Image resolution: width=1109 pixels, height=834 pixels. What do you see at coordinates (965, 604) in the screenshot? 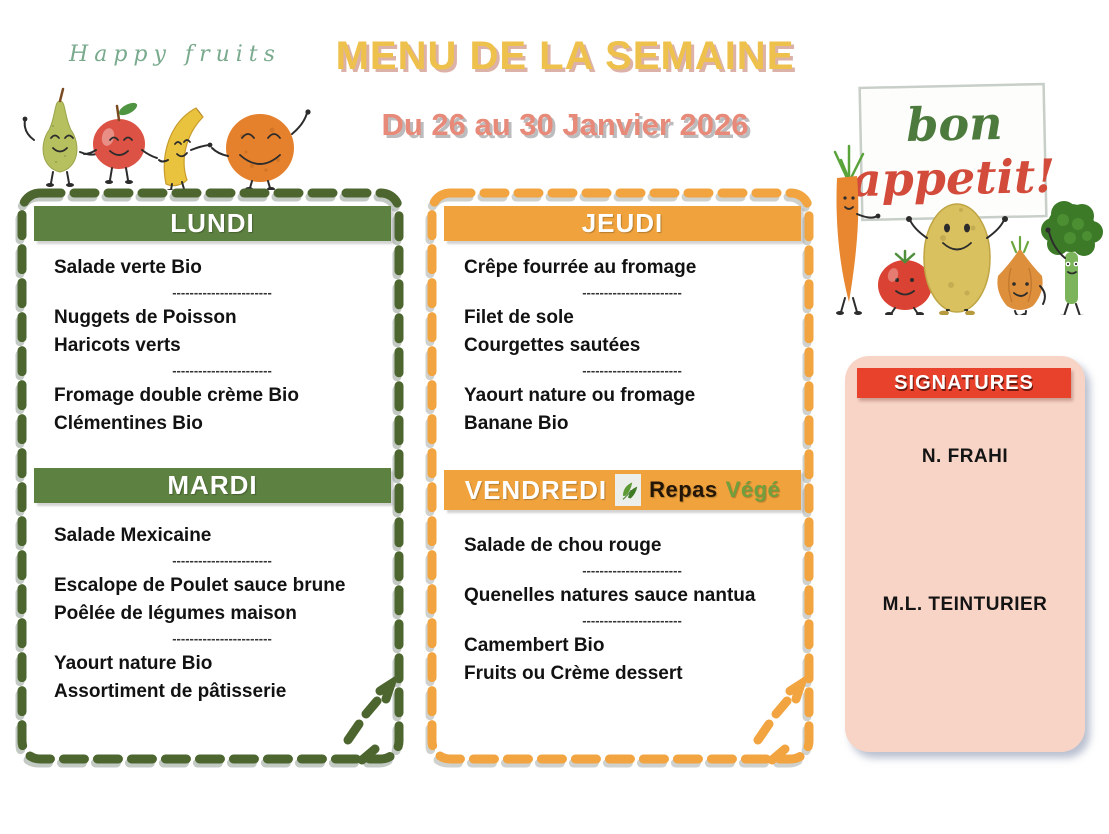
I see `signature-name: M.L. TEINTURIER` at bounding box center [965, 604].